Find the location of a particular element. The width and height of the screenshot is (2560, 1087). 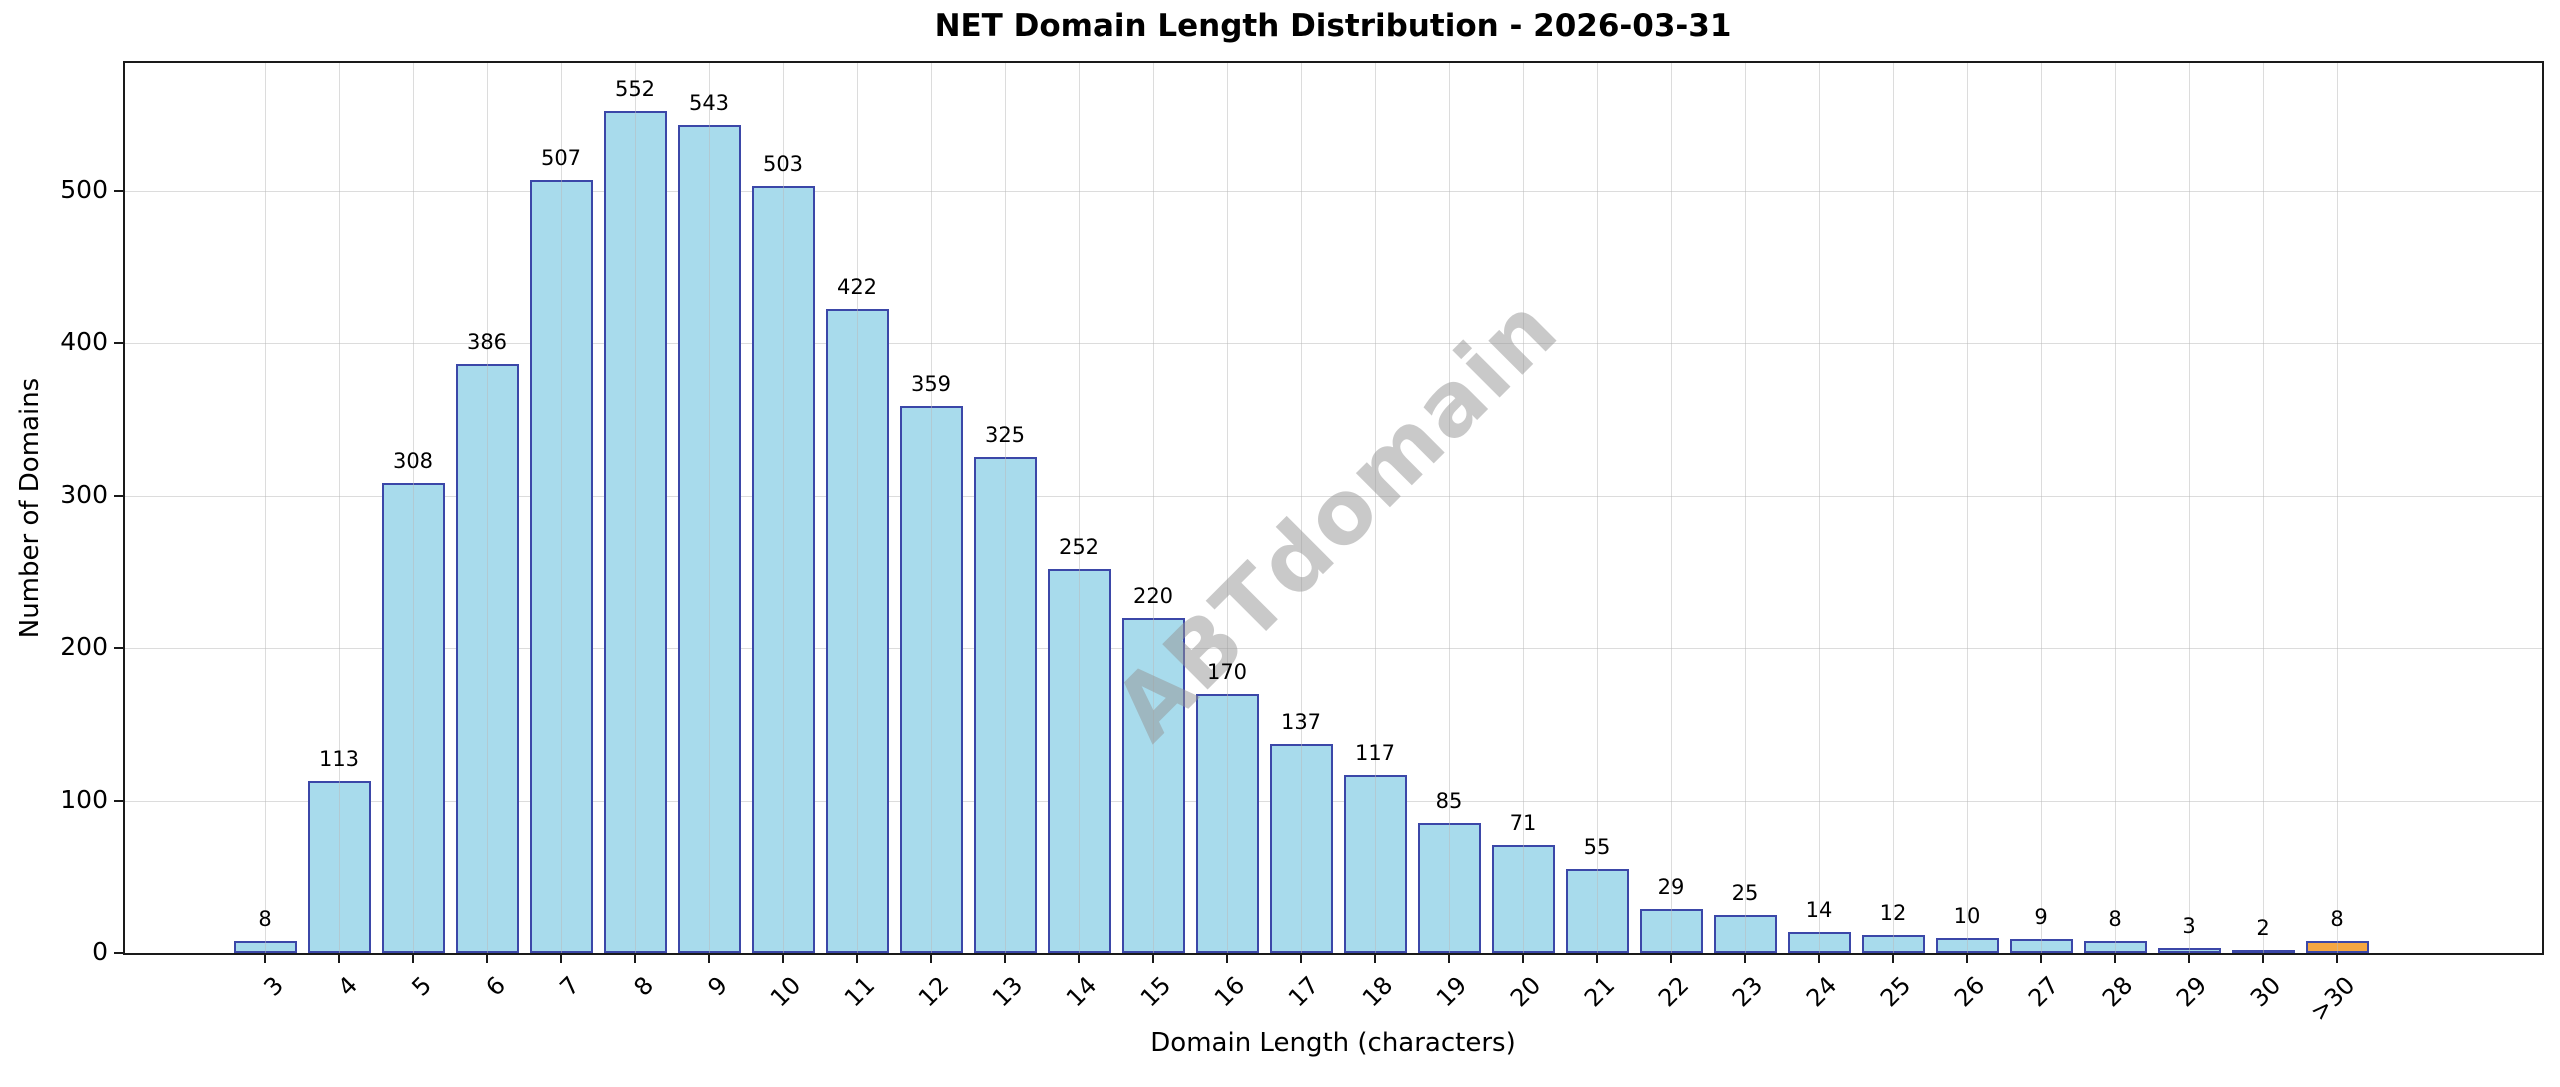

bar-value-label: 25 is located at coordinates (1745, 892).